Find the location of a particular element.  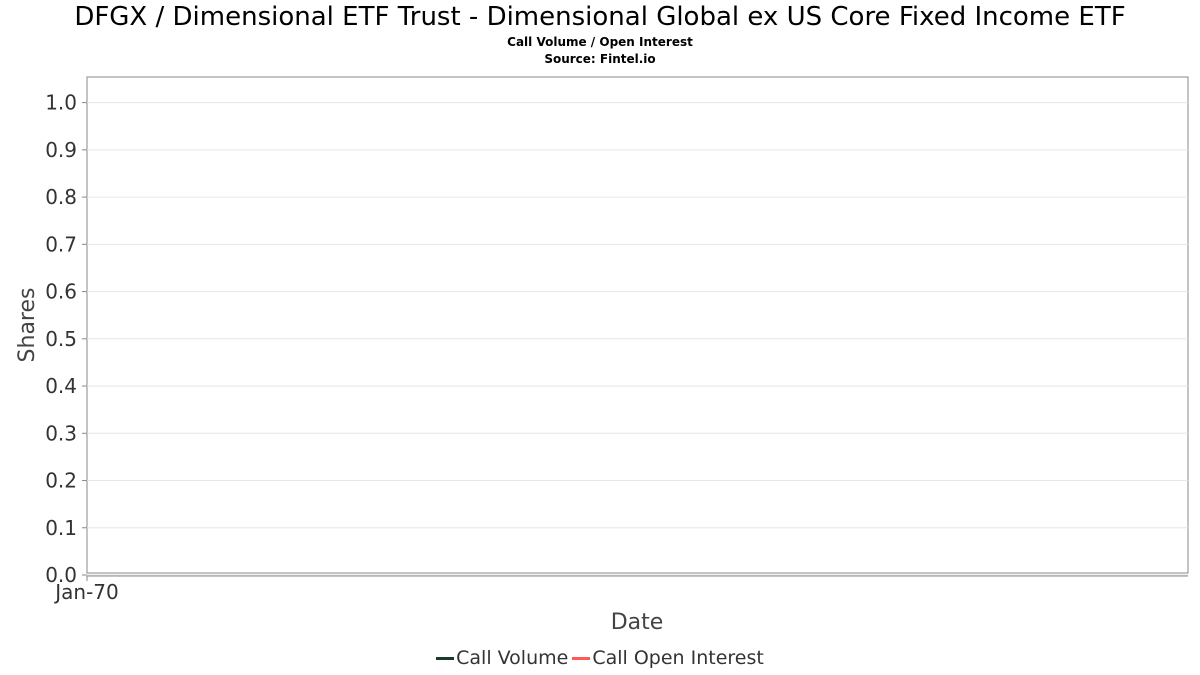

y-tick-label: 0.3 is located at coordinates (61, 433).